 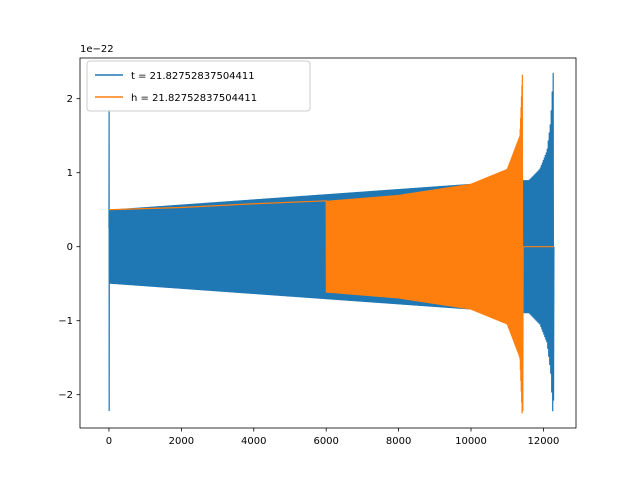 I want to click on x-tick-label-2000: 2000, so click(x=181, y=441).